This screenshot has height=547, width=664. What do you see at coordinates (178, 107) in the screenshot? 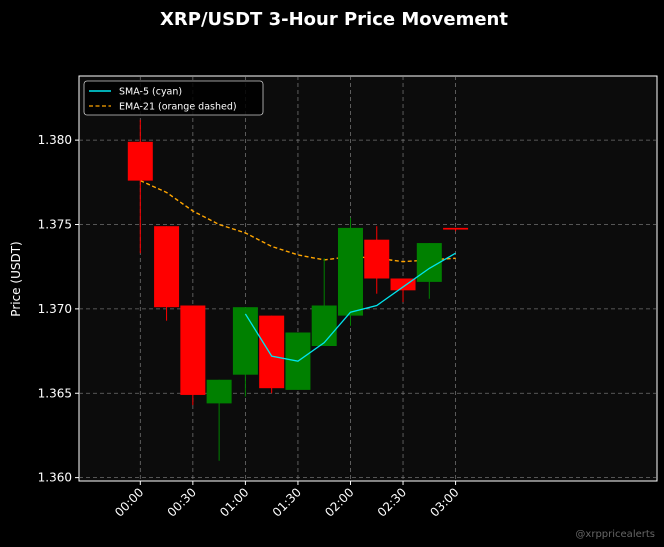
I see `legend-ema-label: EMA-21 (orange dashed)` at bounding box center [178, 107].